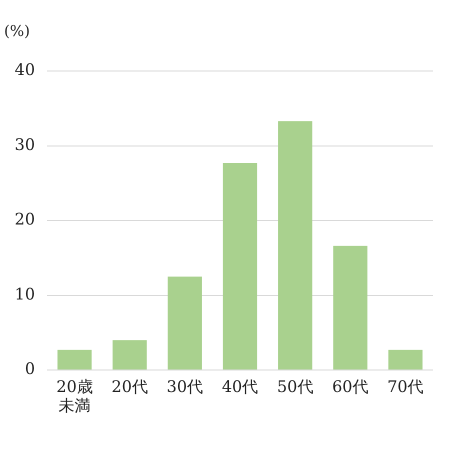  Describe the element at coordinates (24, 294) in the screenshot. I see `y-tick-label: 10` at that location.